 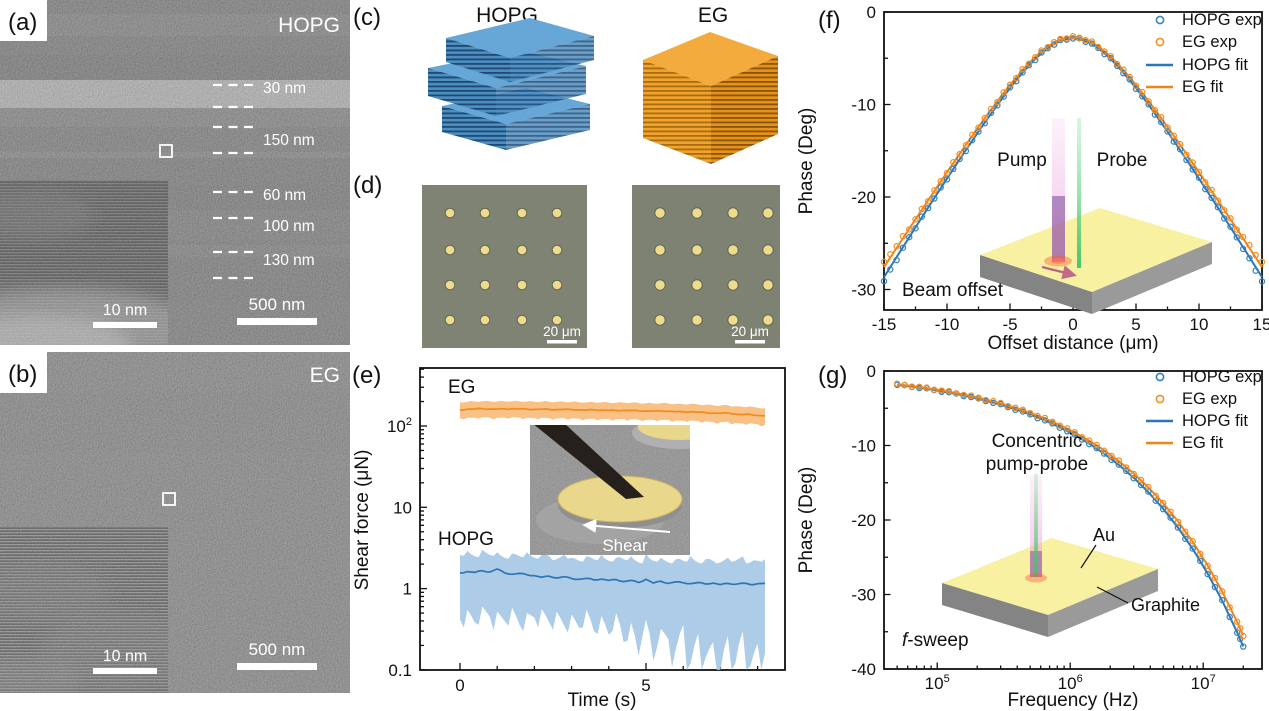 I want to click on au-label: Au, so click(x=1104, y=535).